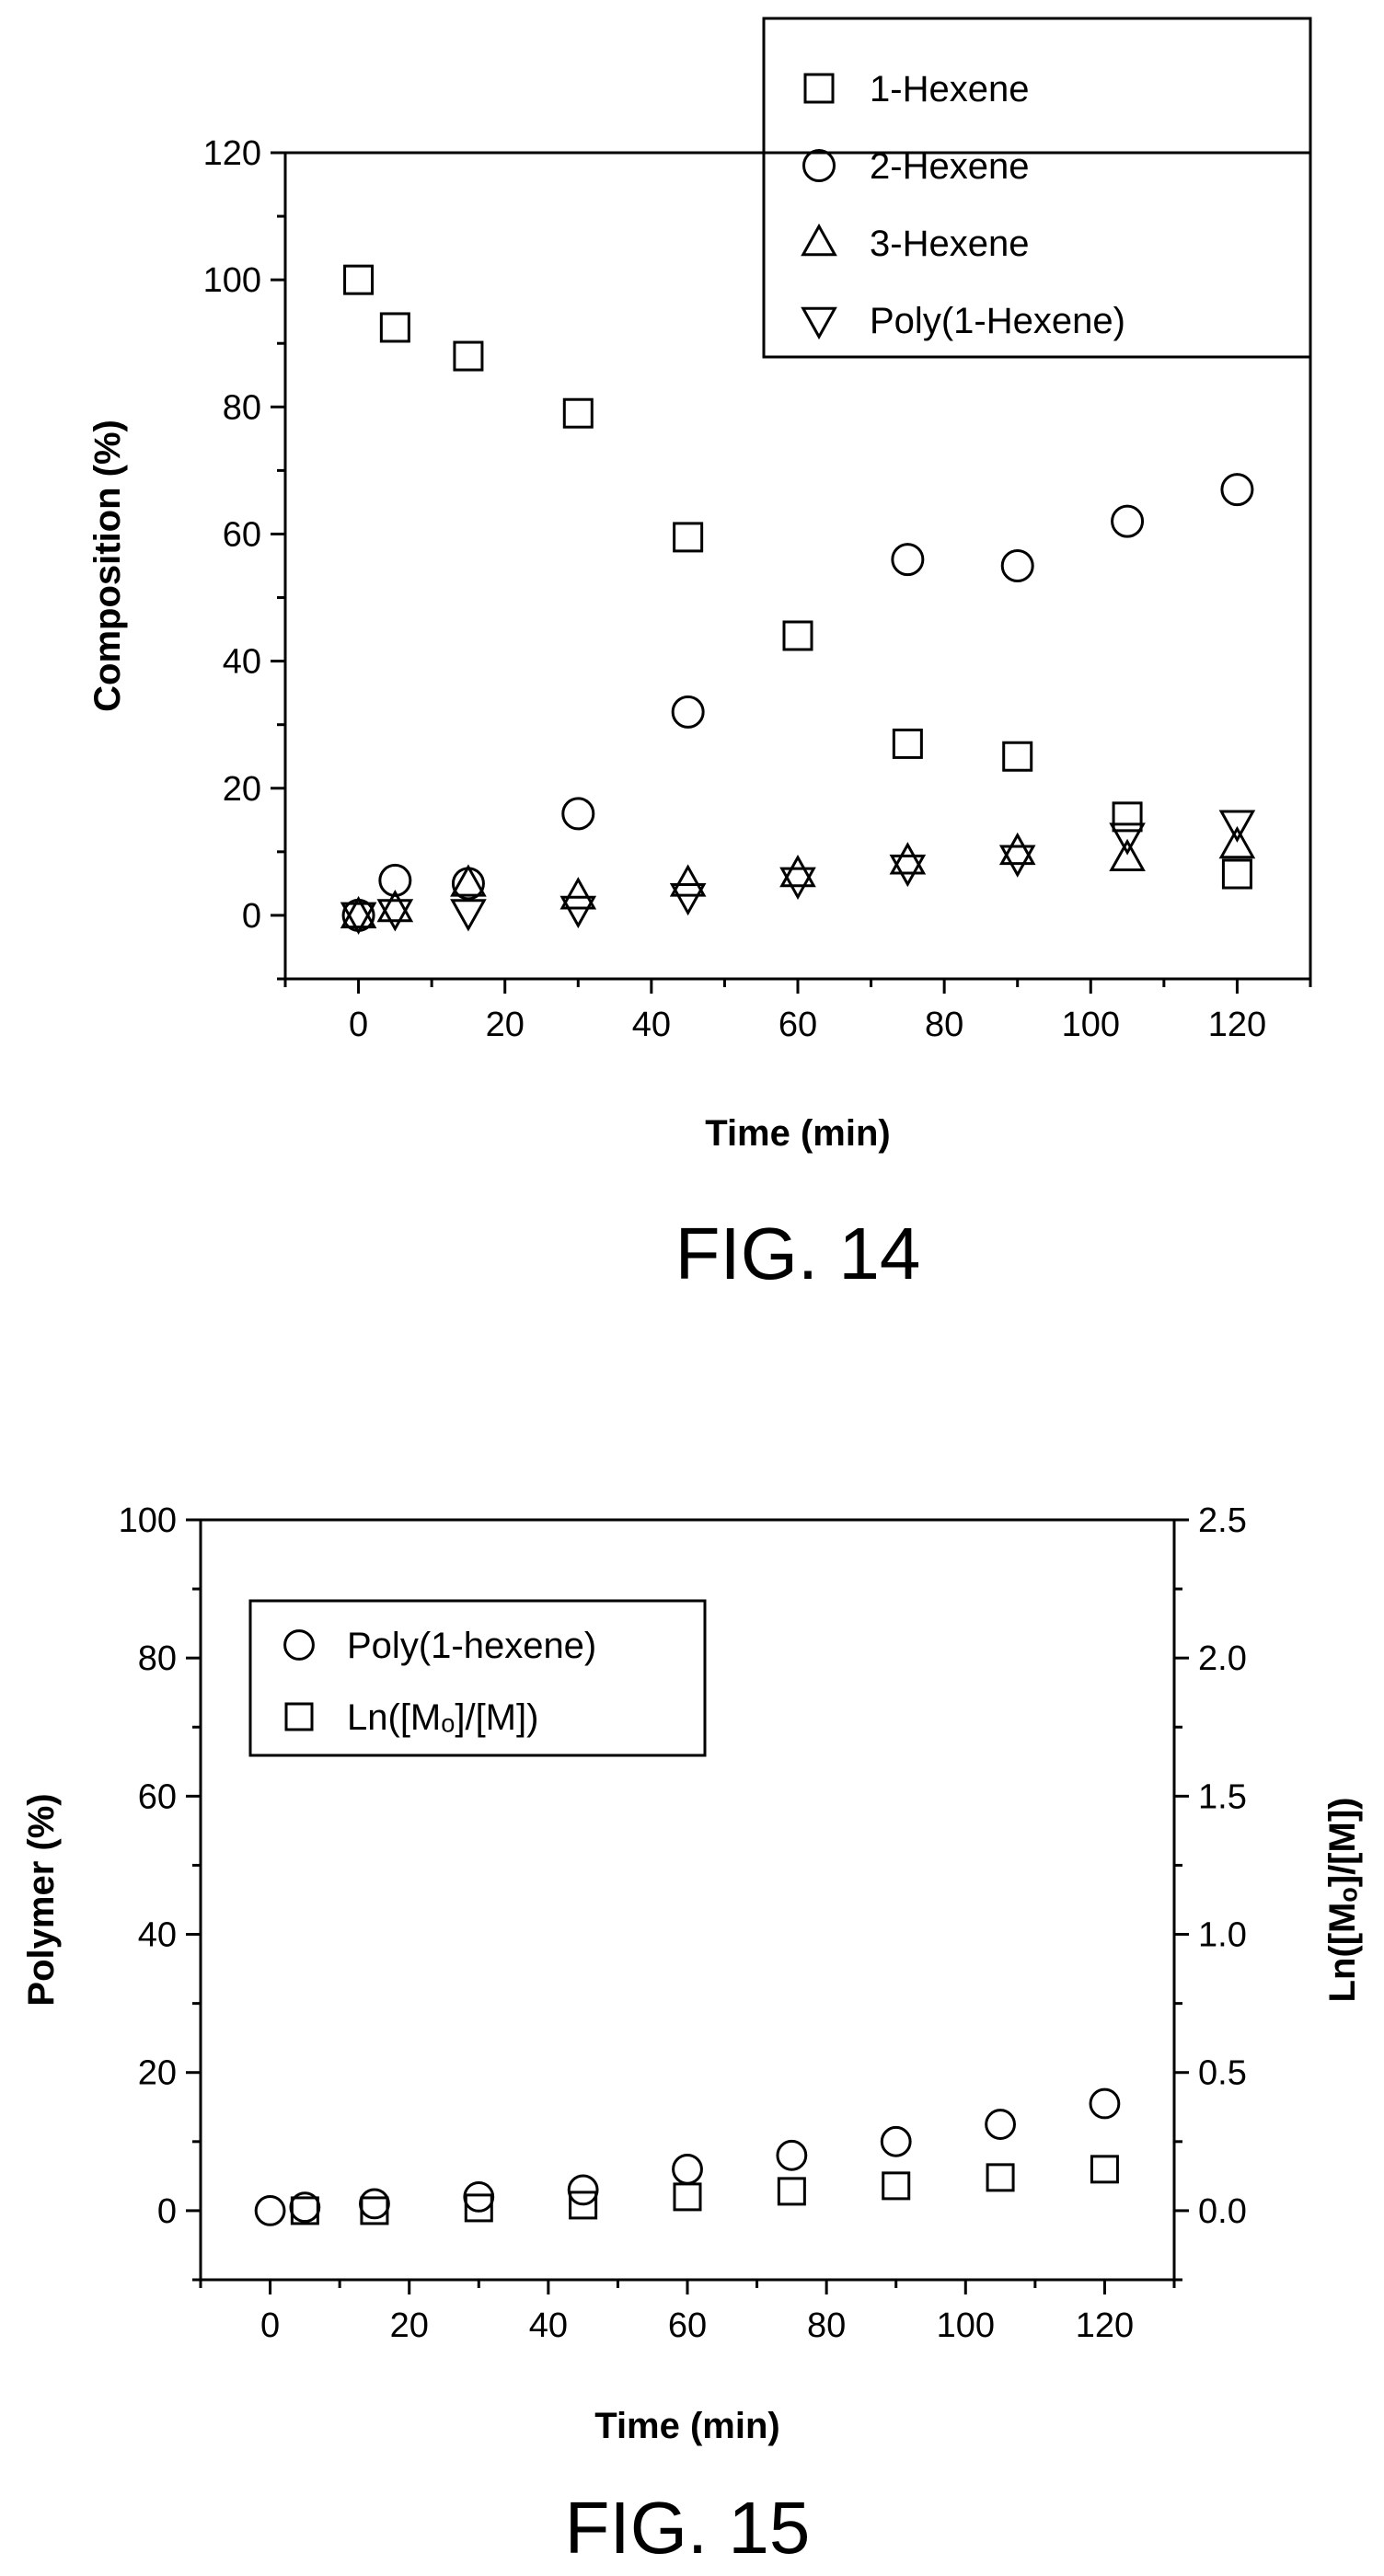  What do you see at coordinates (1222, 1796) in the screenshot?
I see `y2-tick-label: 1.5` at bounding box center [1222, 1796].